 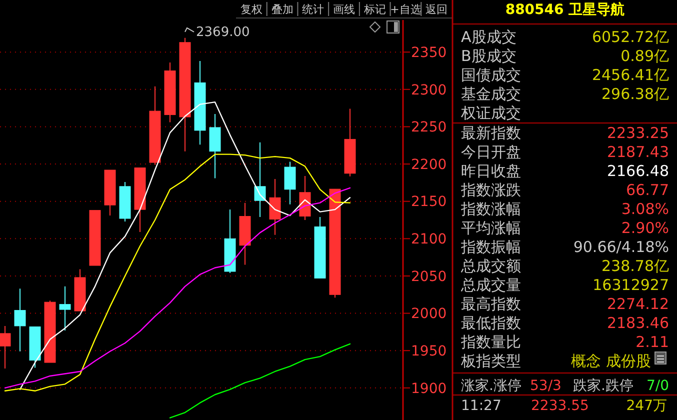 I want to click on text: A股成交, so click(x=488, y=37).